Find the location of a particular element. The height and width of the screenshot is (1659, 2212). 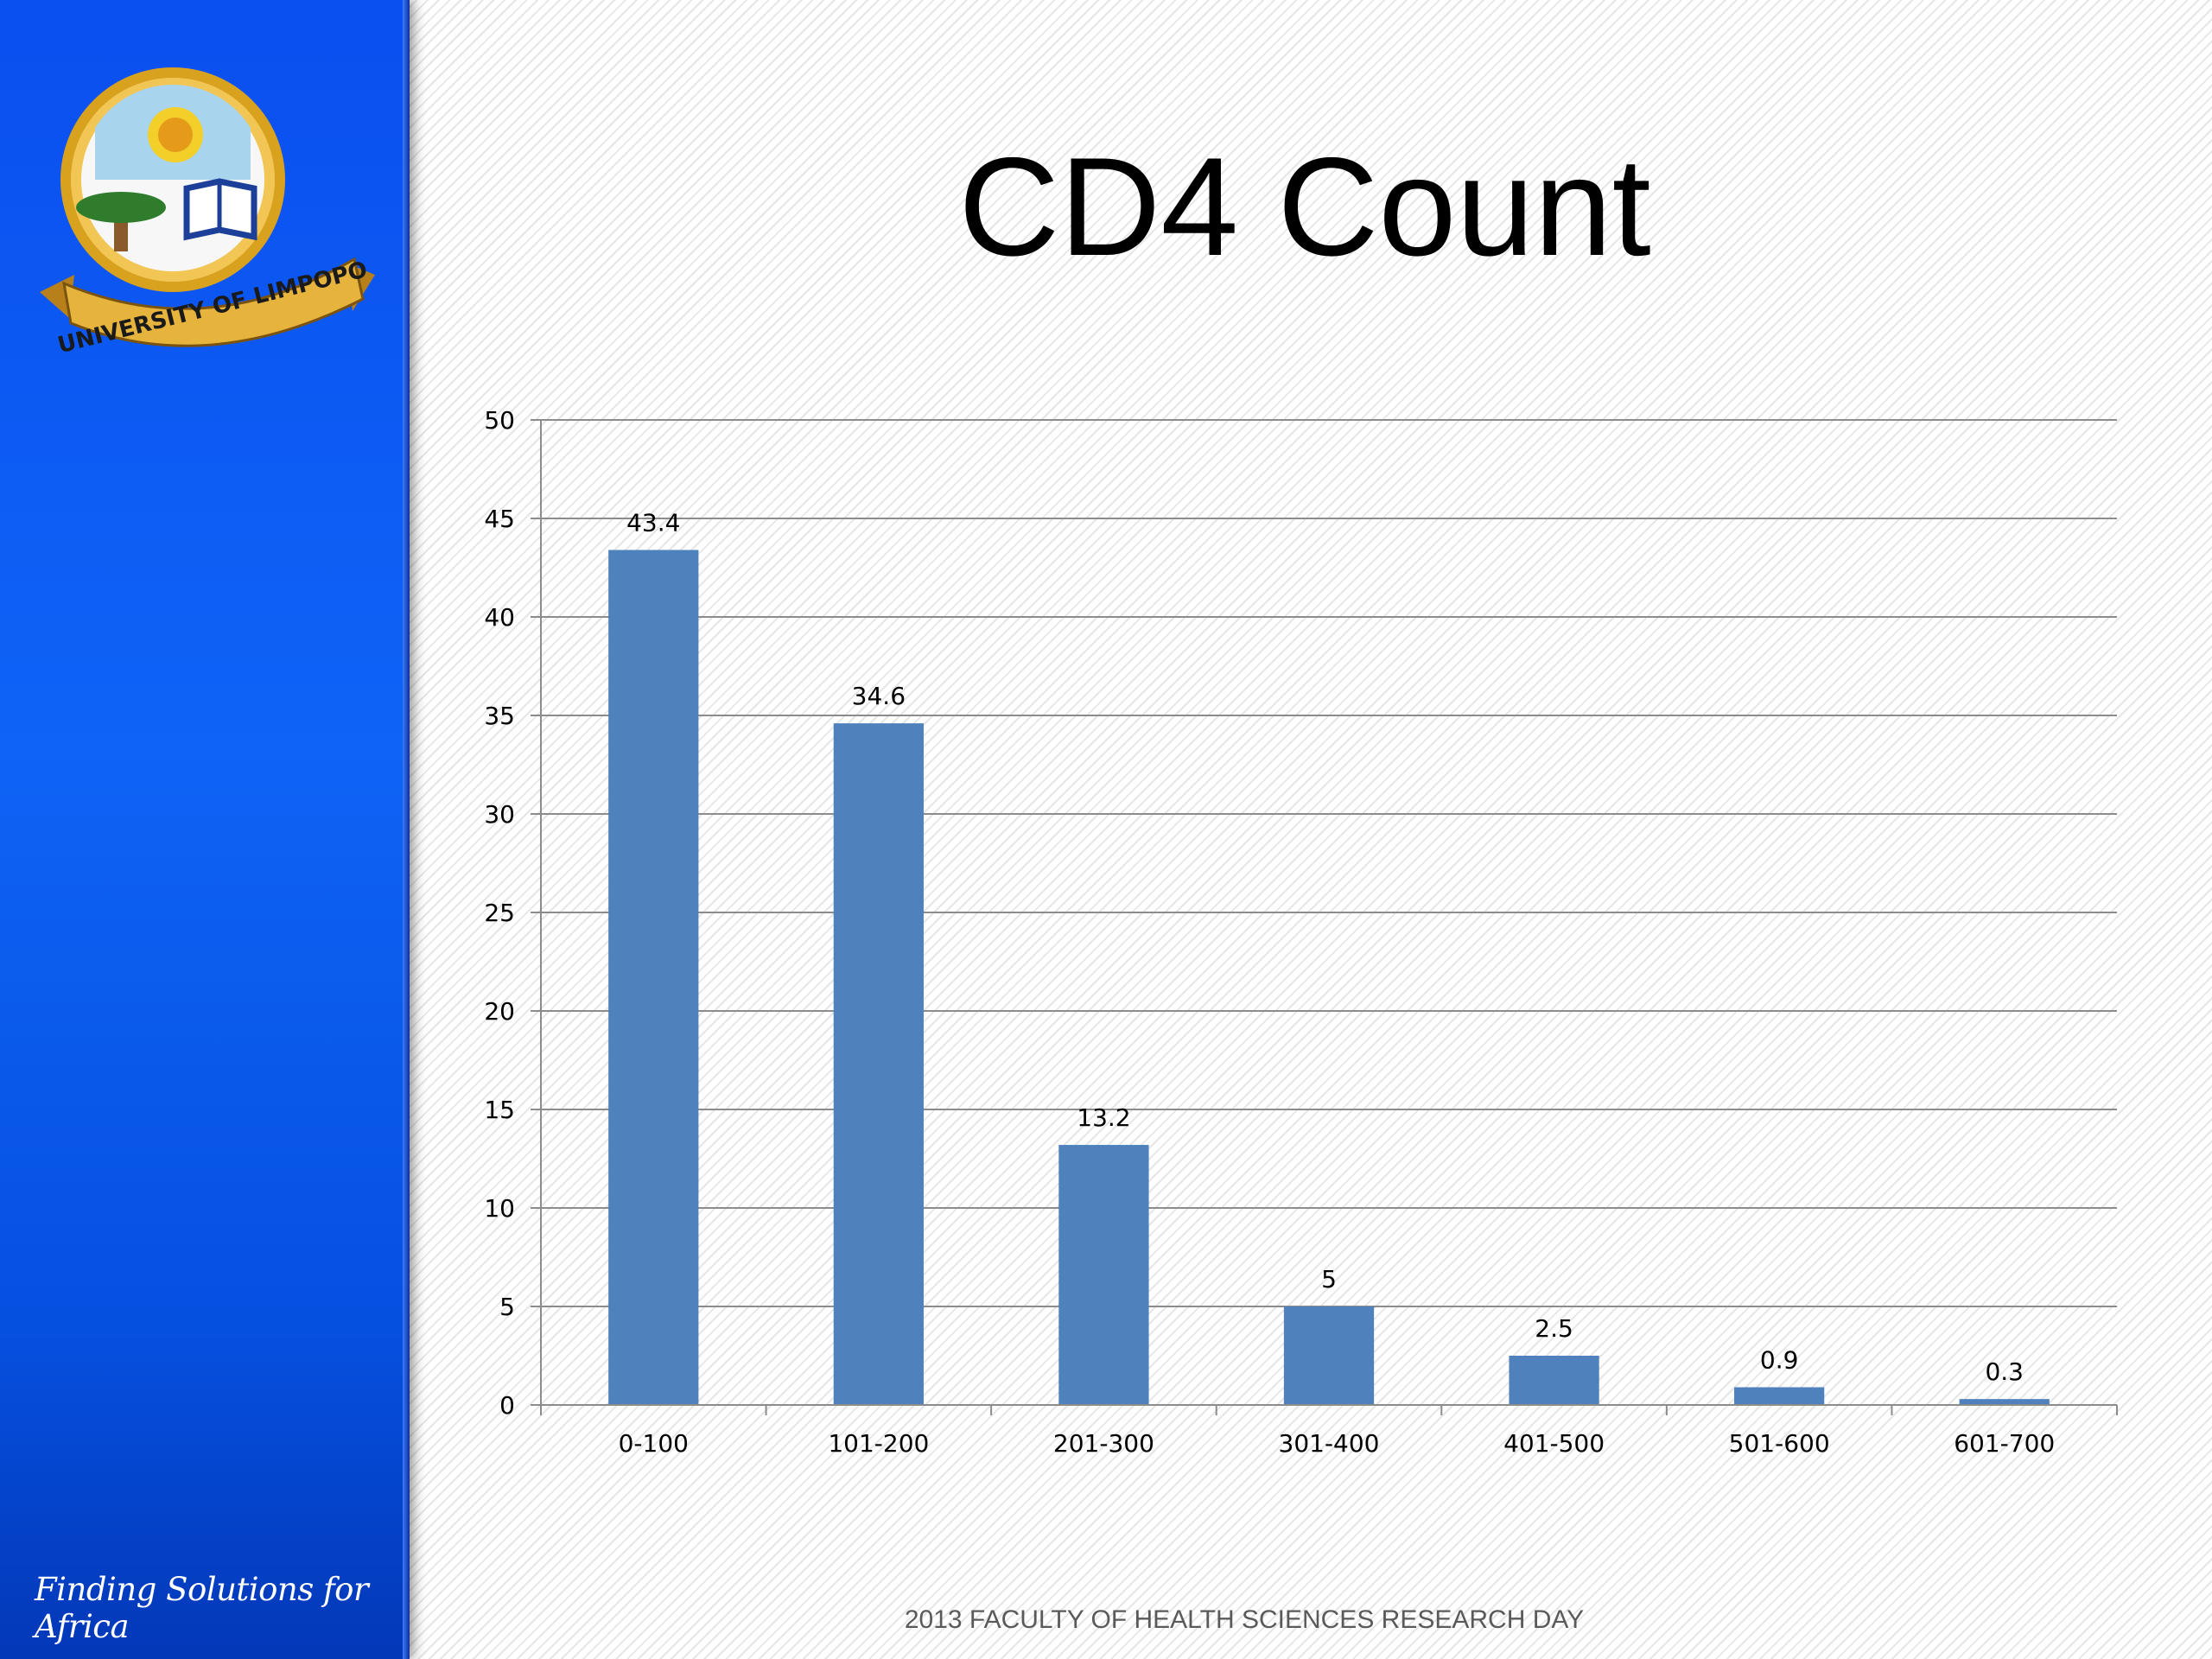

y-tick-label: 20 is located at coordinates (500, 1011).